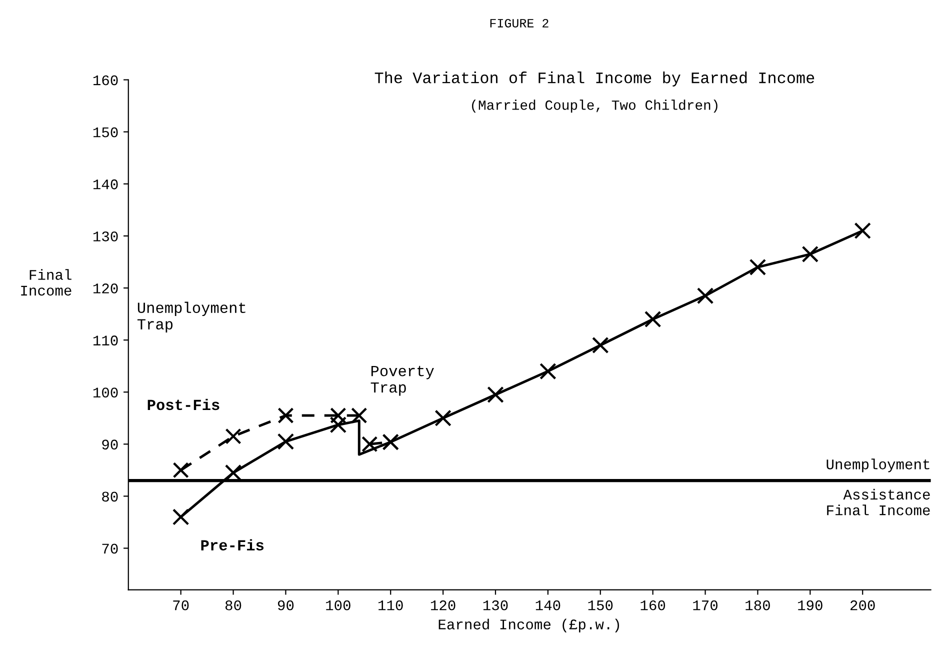  What do you see at coordinates (286, 605) in the screenshot?
I see `x-tick-label: 90` at bounding box center [286, 605].